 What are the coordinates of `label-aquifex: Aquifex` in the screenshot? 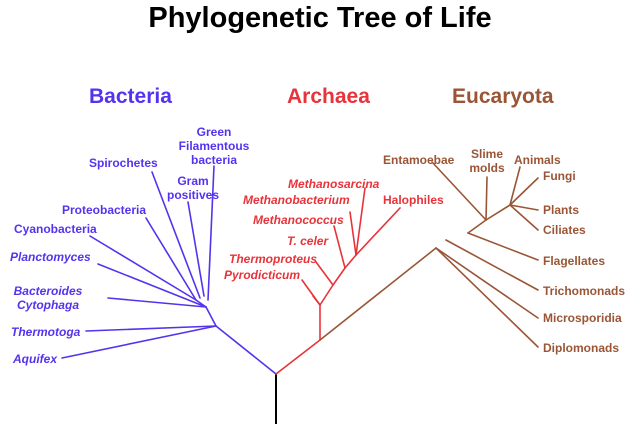 It's located at (35, 359).